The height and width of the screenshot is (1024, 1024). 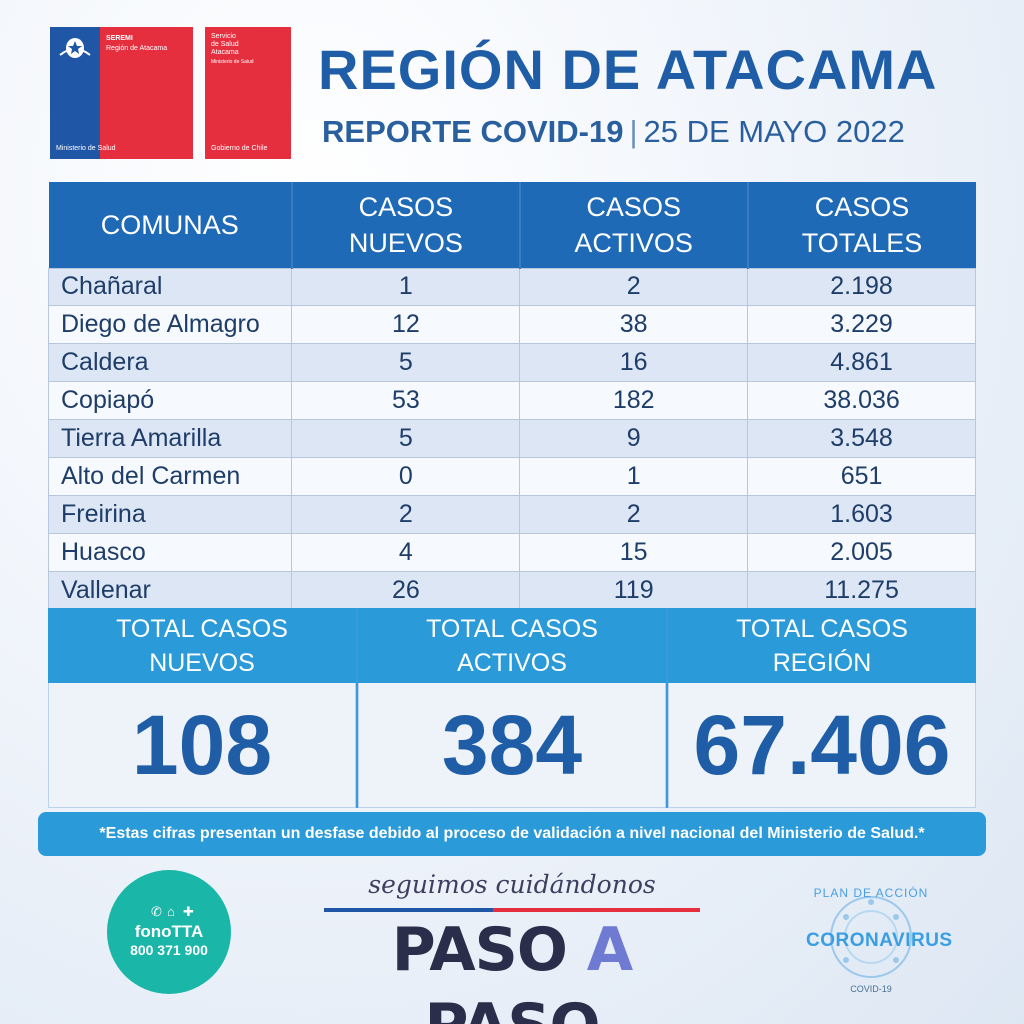 What do you see at coordinates (156, 911) in the screenshot?
I see `phone-icon: ✆` at bounding box center [156, 911].